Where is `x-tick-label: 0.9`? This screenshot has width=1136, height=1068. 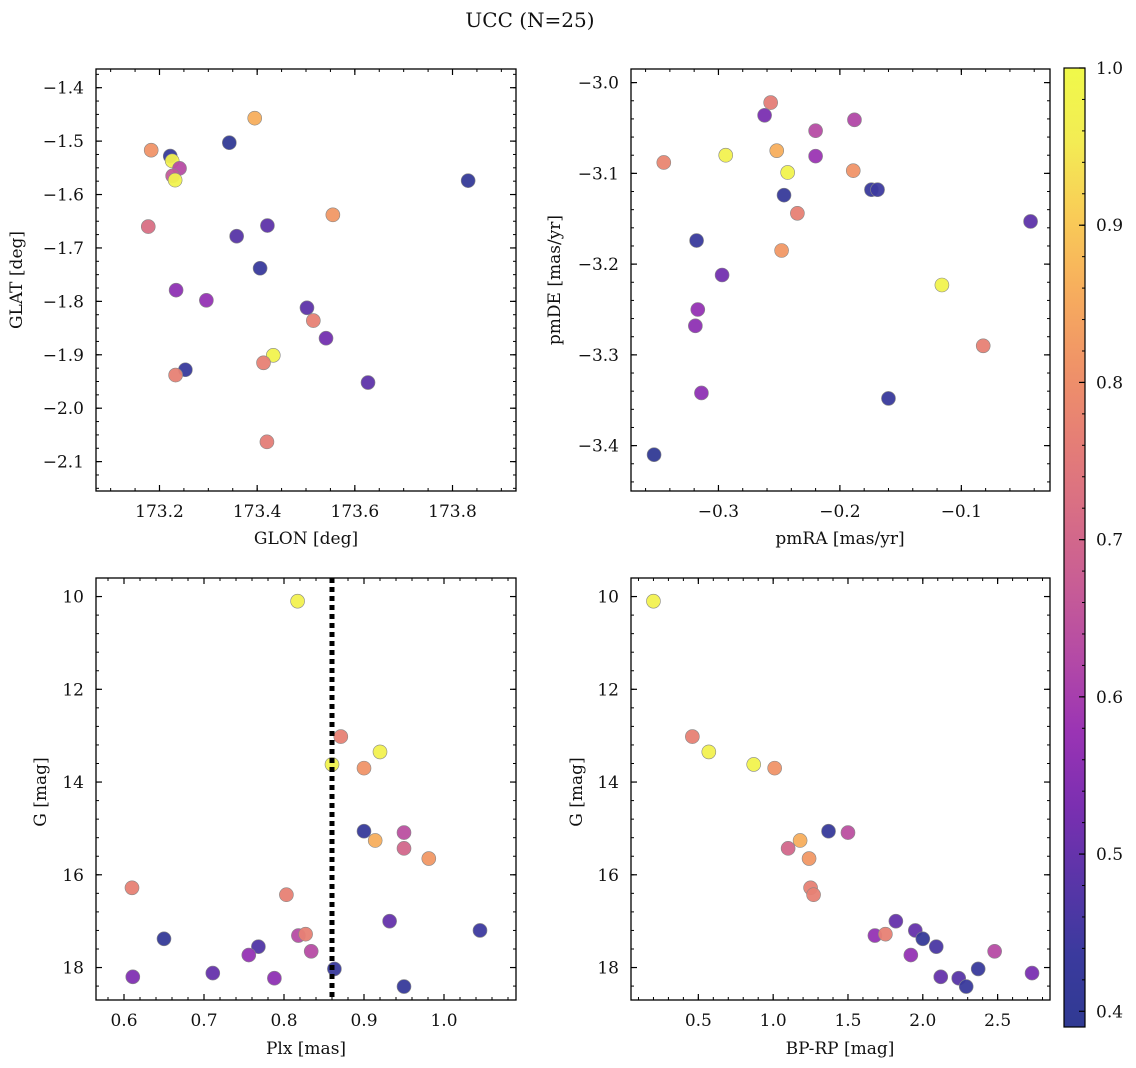
x-tick-label: 0.9 is located at coordinates (363, 1021).